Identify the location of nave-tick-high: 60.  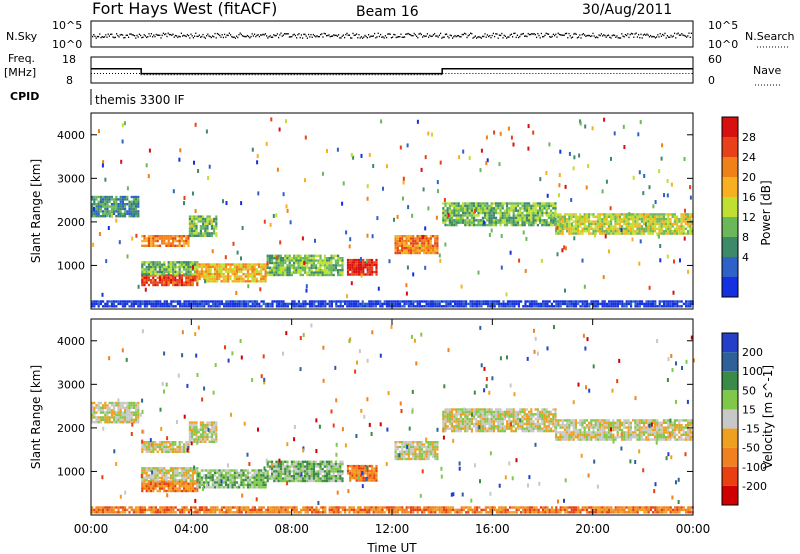
(715, 59).